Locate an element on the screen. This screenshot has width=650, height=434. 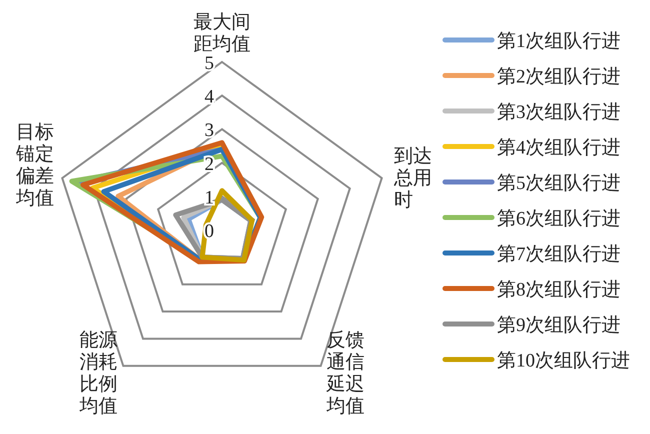
legend-label: 第3次组队行进 is located at coordinates (558, 112).